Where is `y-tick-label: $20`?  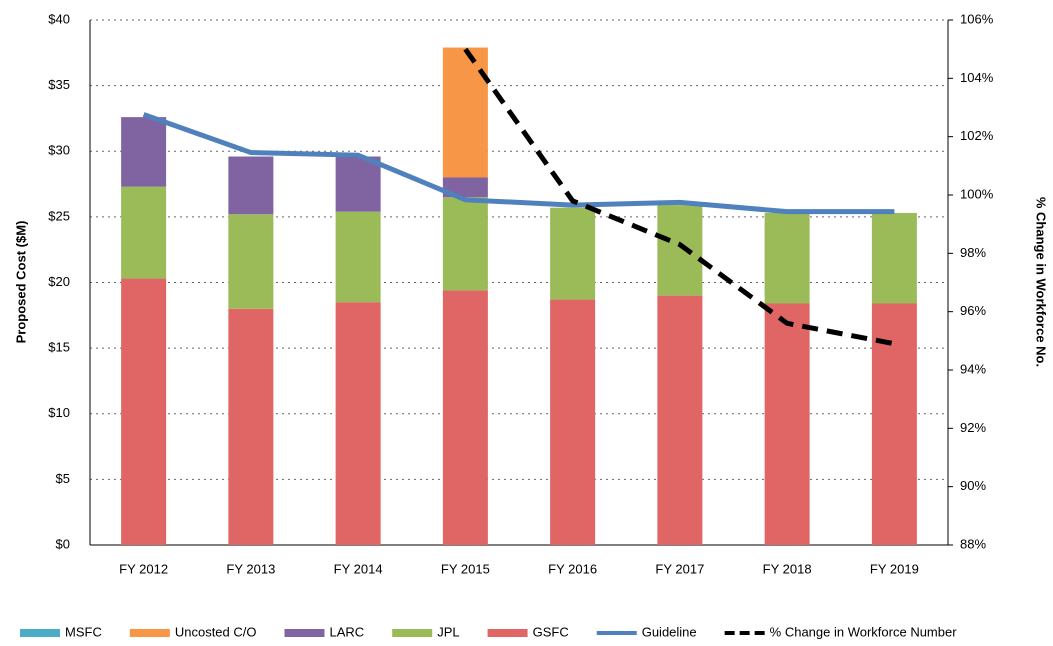 y-tick-label: $20 is located at coordinates (59, 281).